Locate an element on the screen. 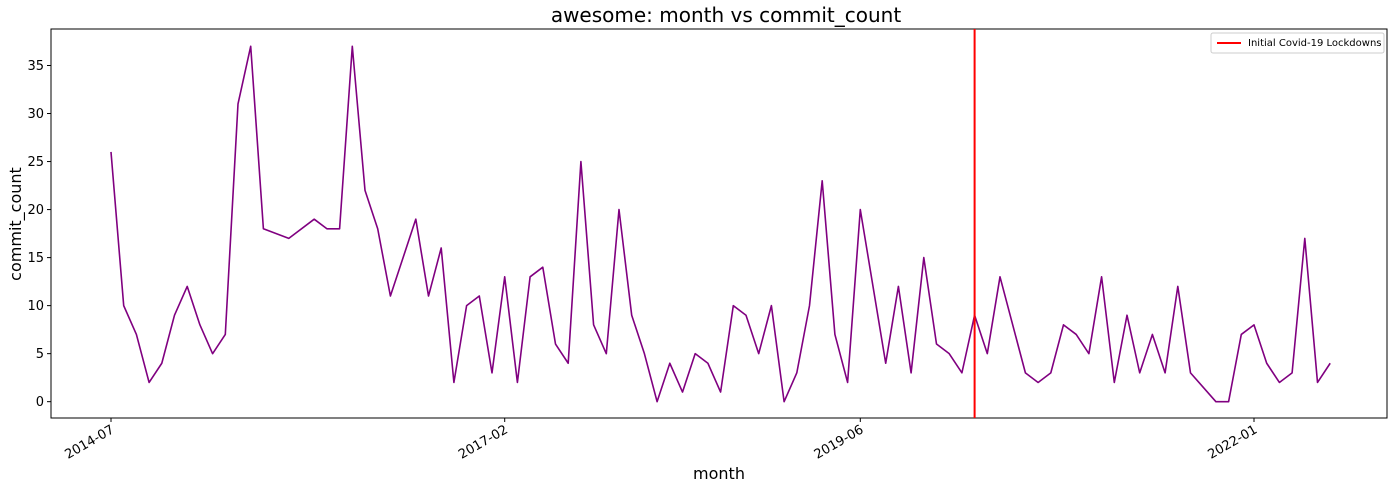 Image resolution: width=1396 pixels, height=489 pixels. x-tick-label: 2017-02 is located at coordinates (483, 442).